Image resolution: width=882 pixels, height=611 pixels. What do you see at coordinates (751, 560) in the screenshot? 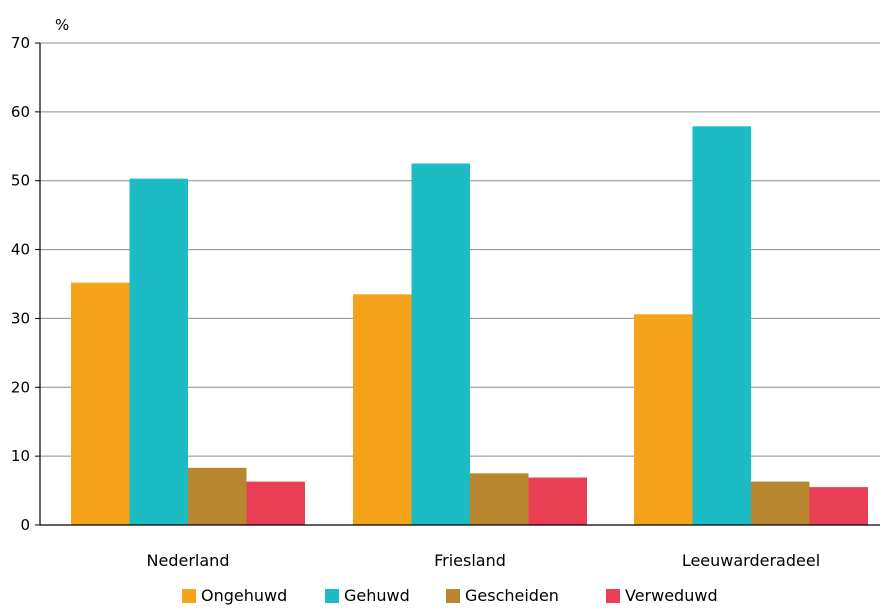
I see `x-category-label: Leeuwarderadeel` at bounding box center [751, 560].